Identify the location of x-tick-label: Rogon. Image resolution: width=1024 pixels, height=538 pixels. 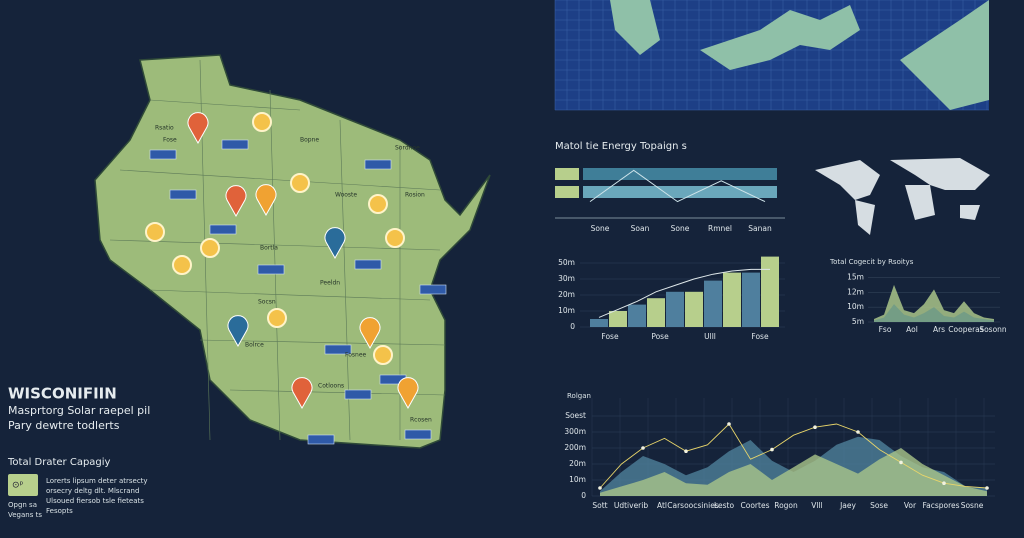
(786, 505).